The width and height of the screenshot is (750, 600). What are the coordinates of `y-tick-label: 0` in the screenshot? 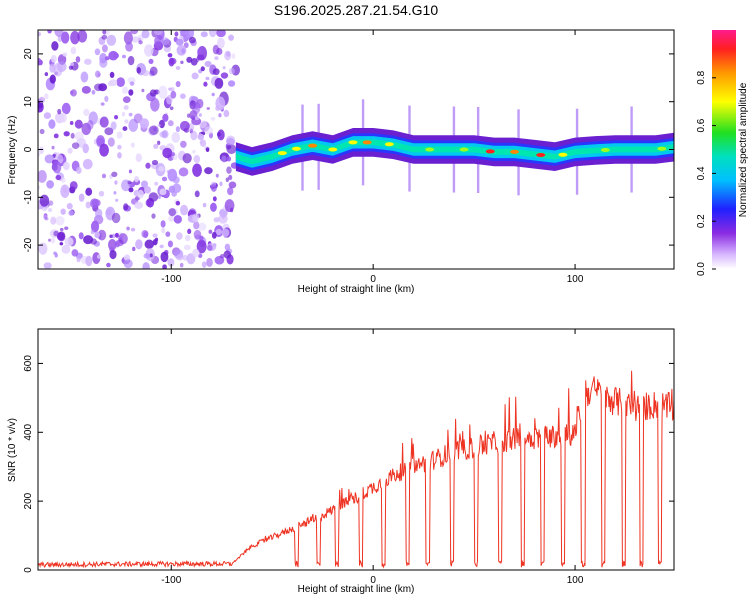 It's located at (28, 570).